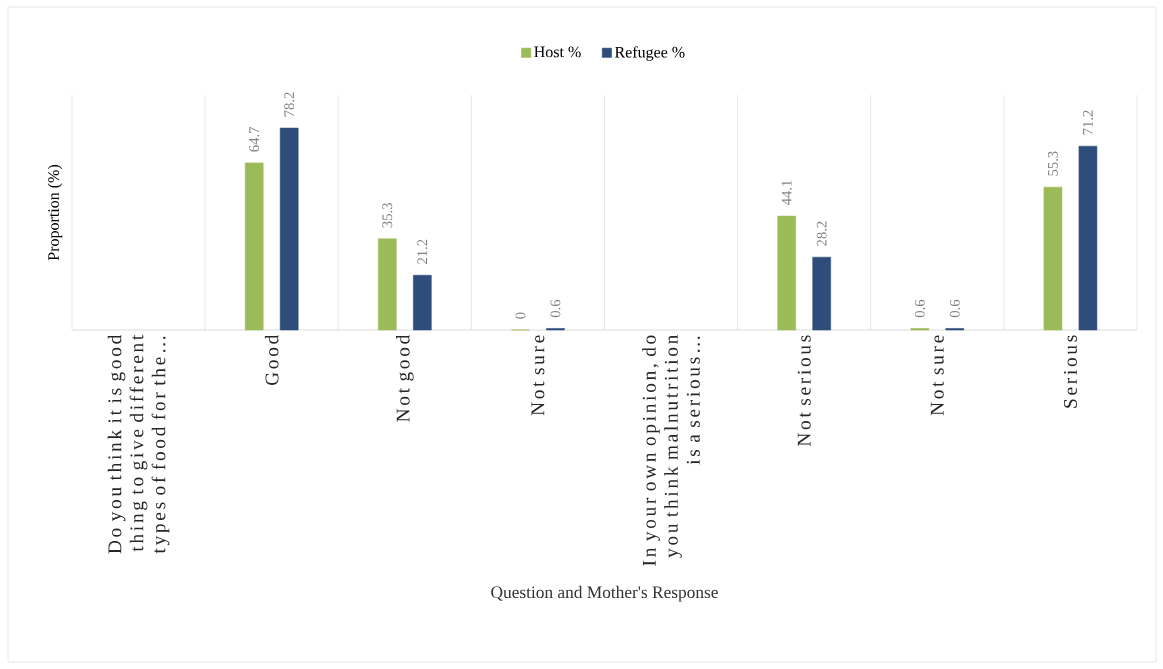  What do you see at coordinates (786, 193) in the screenshot?
I see `data-label: 44.1` at bounding box center [786, 193].